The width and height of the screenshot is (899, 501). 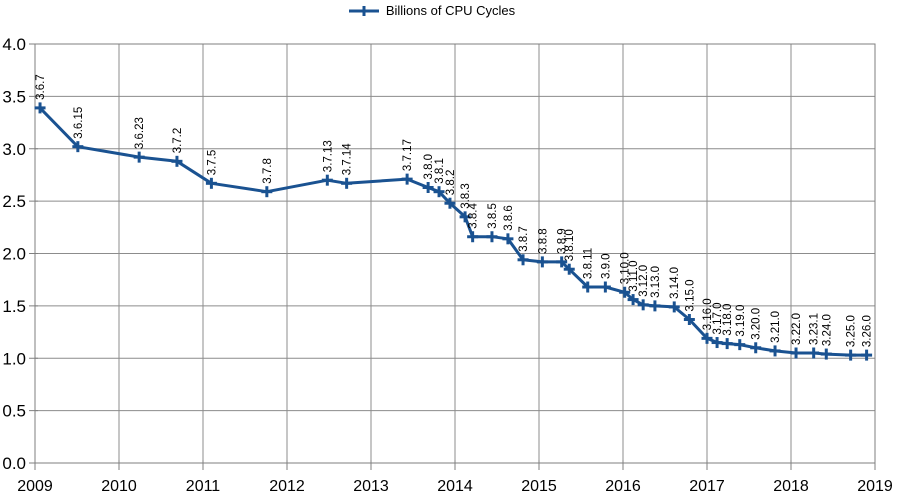 I want to click on point-label: 3.8.4, so click(x=474, y=216).